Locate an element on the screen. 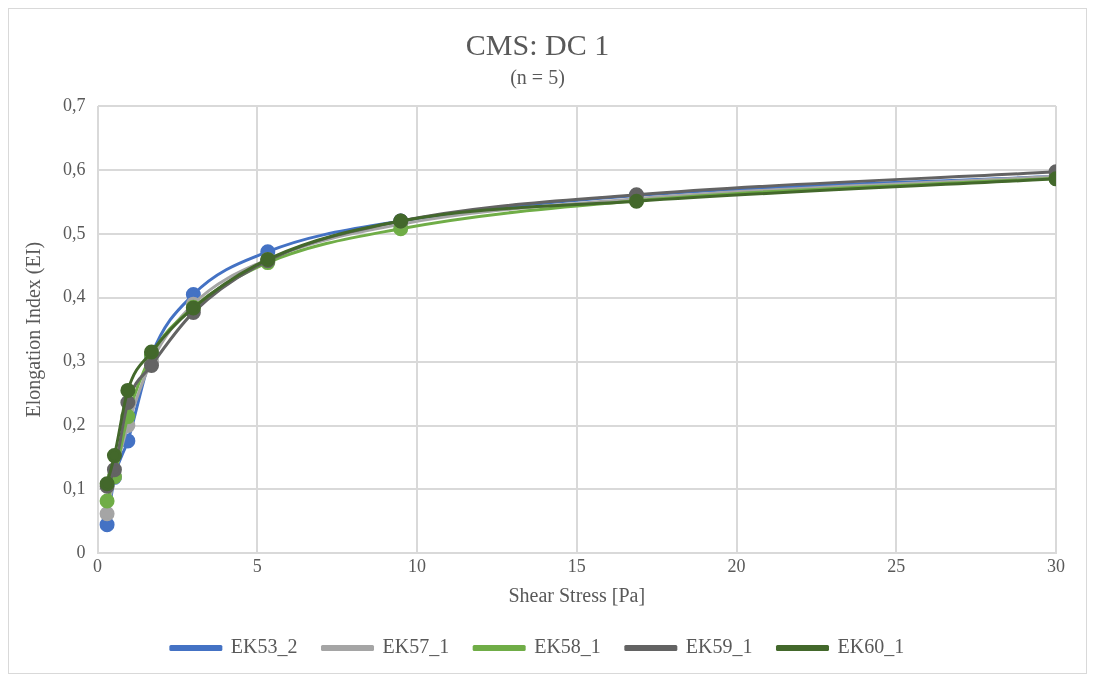 The width and height of the screenshot is (1095, 682). y-tick-label: 0 is located at coordinates (81, 552).